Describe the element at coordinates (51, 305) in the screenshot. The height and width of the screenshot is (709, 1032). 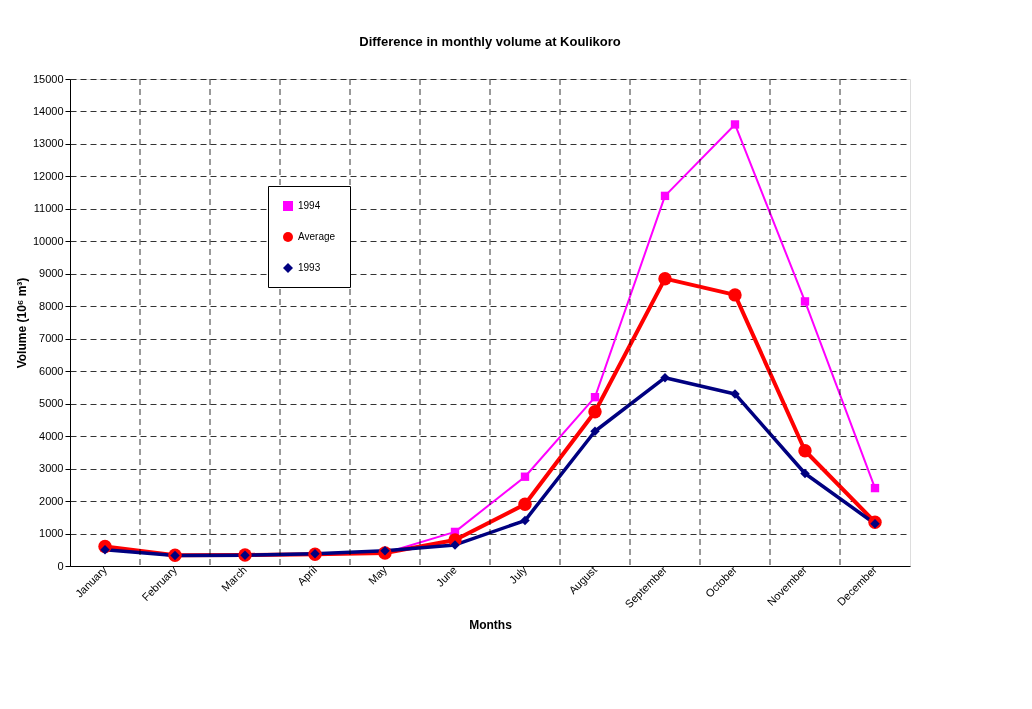
I see `y-tick-label: 8000` at that location.